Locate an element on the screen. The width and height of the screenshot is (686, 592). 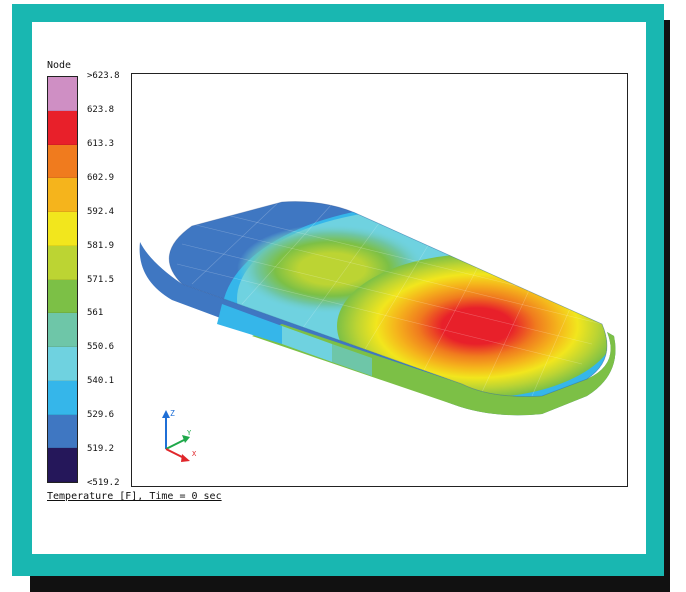
x-axis-arrow is located at coordinates (185, 458).